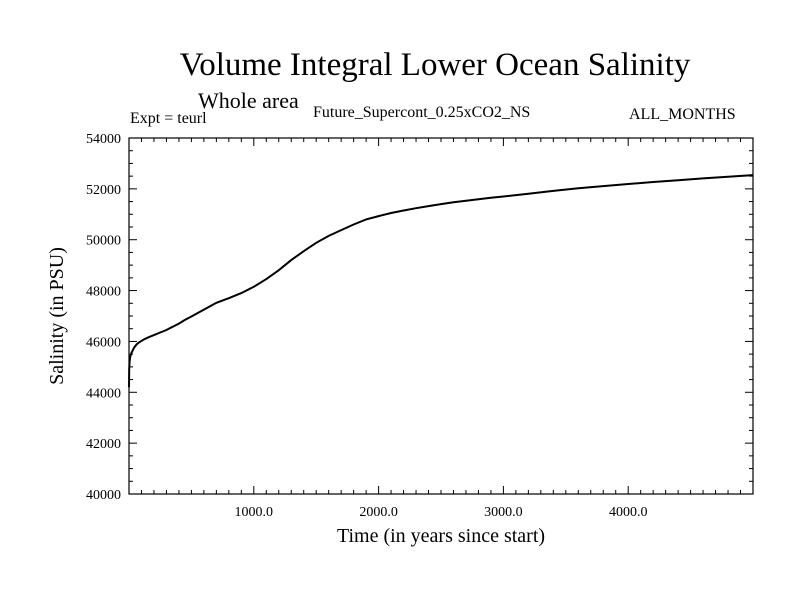 The width and height of the screenshot is (800, 600). Describe the element at coordinates (254, 512) in the screenshot. I see `x-tick-label: 1000.0` at that location.